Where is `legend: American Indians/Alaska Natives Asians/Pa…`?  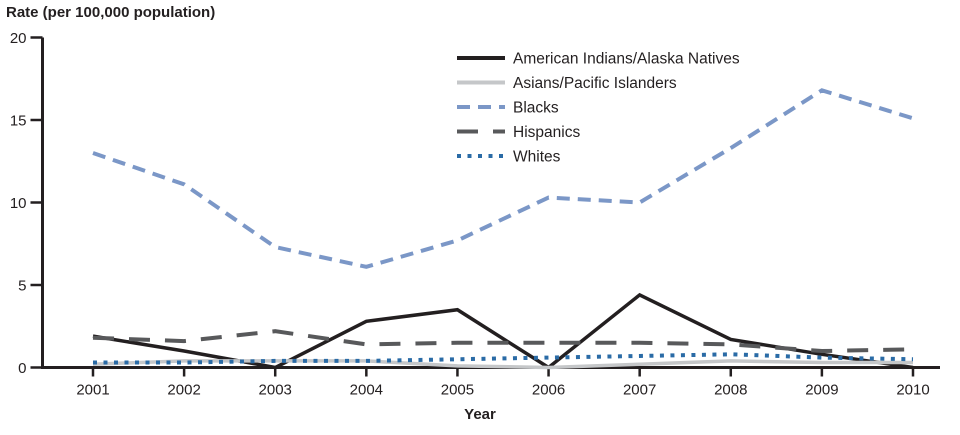 legend: American Indians/Alaska Natives Asians/Pa… is located at coordinates (598, 108).